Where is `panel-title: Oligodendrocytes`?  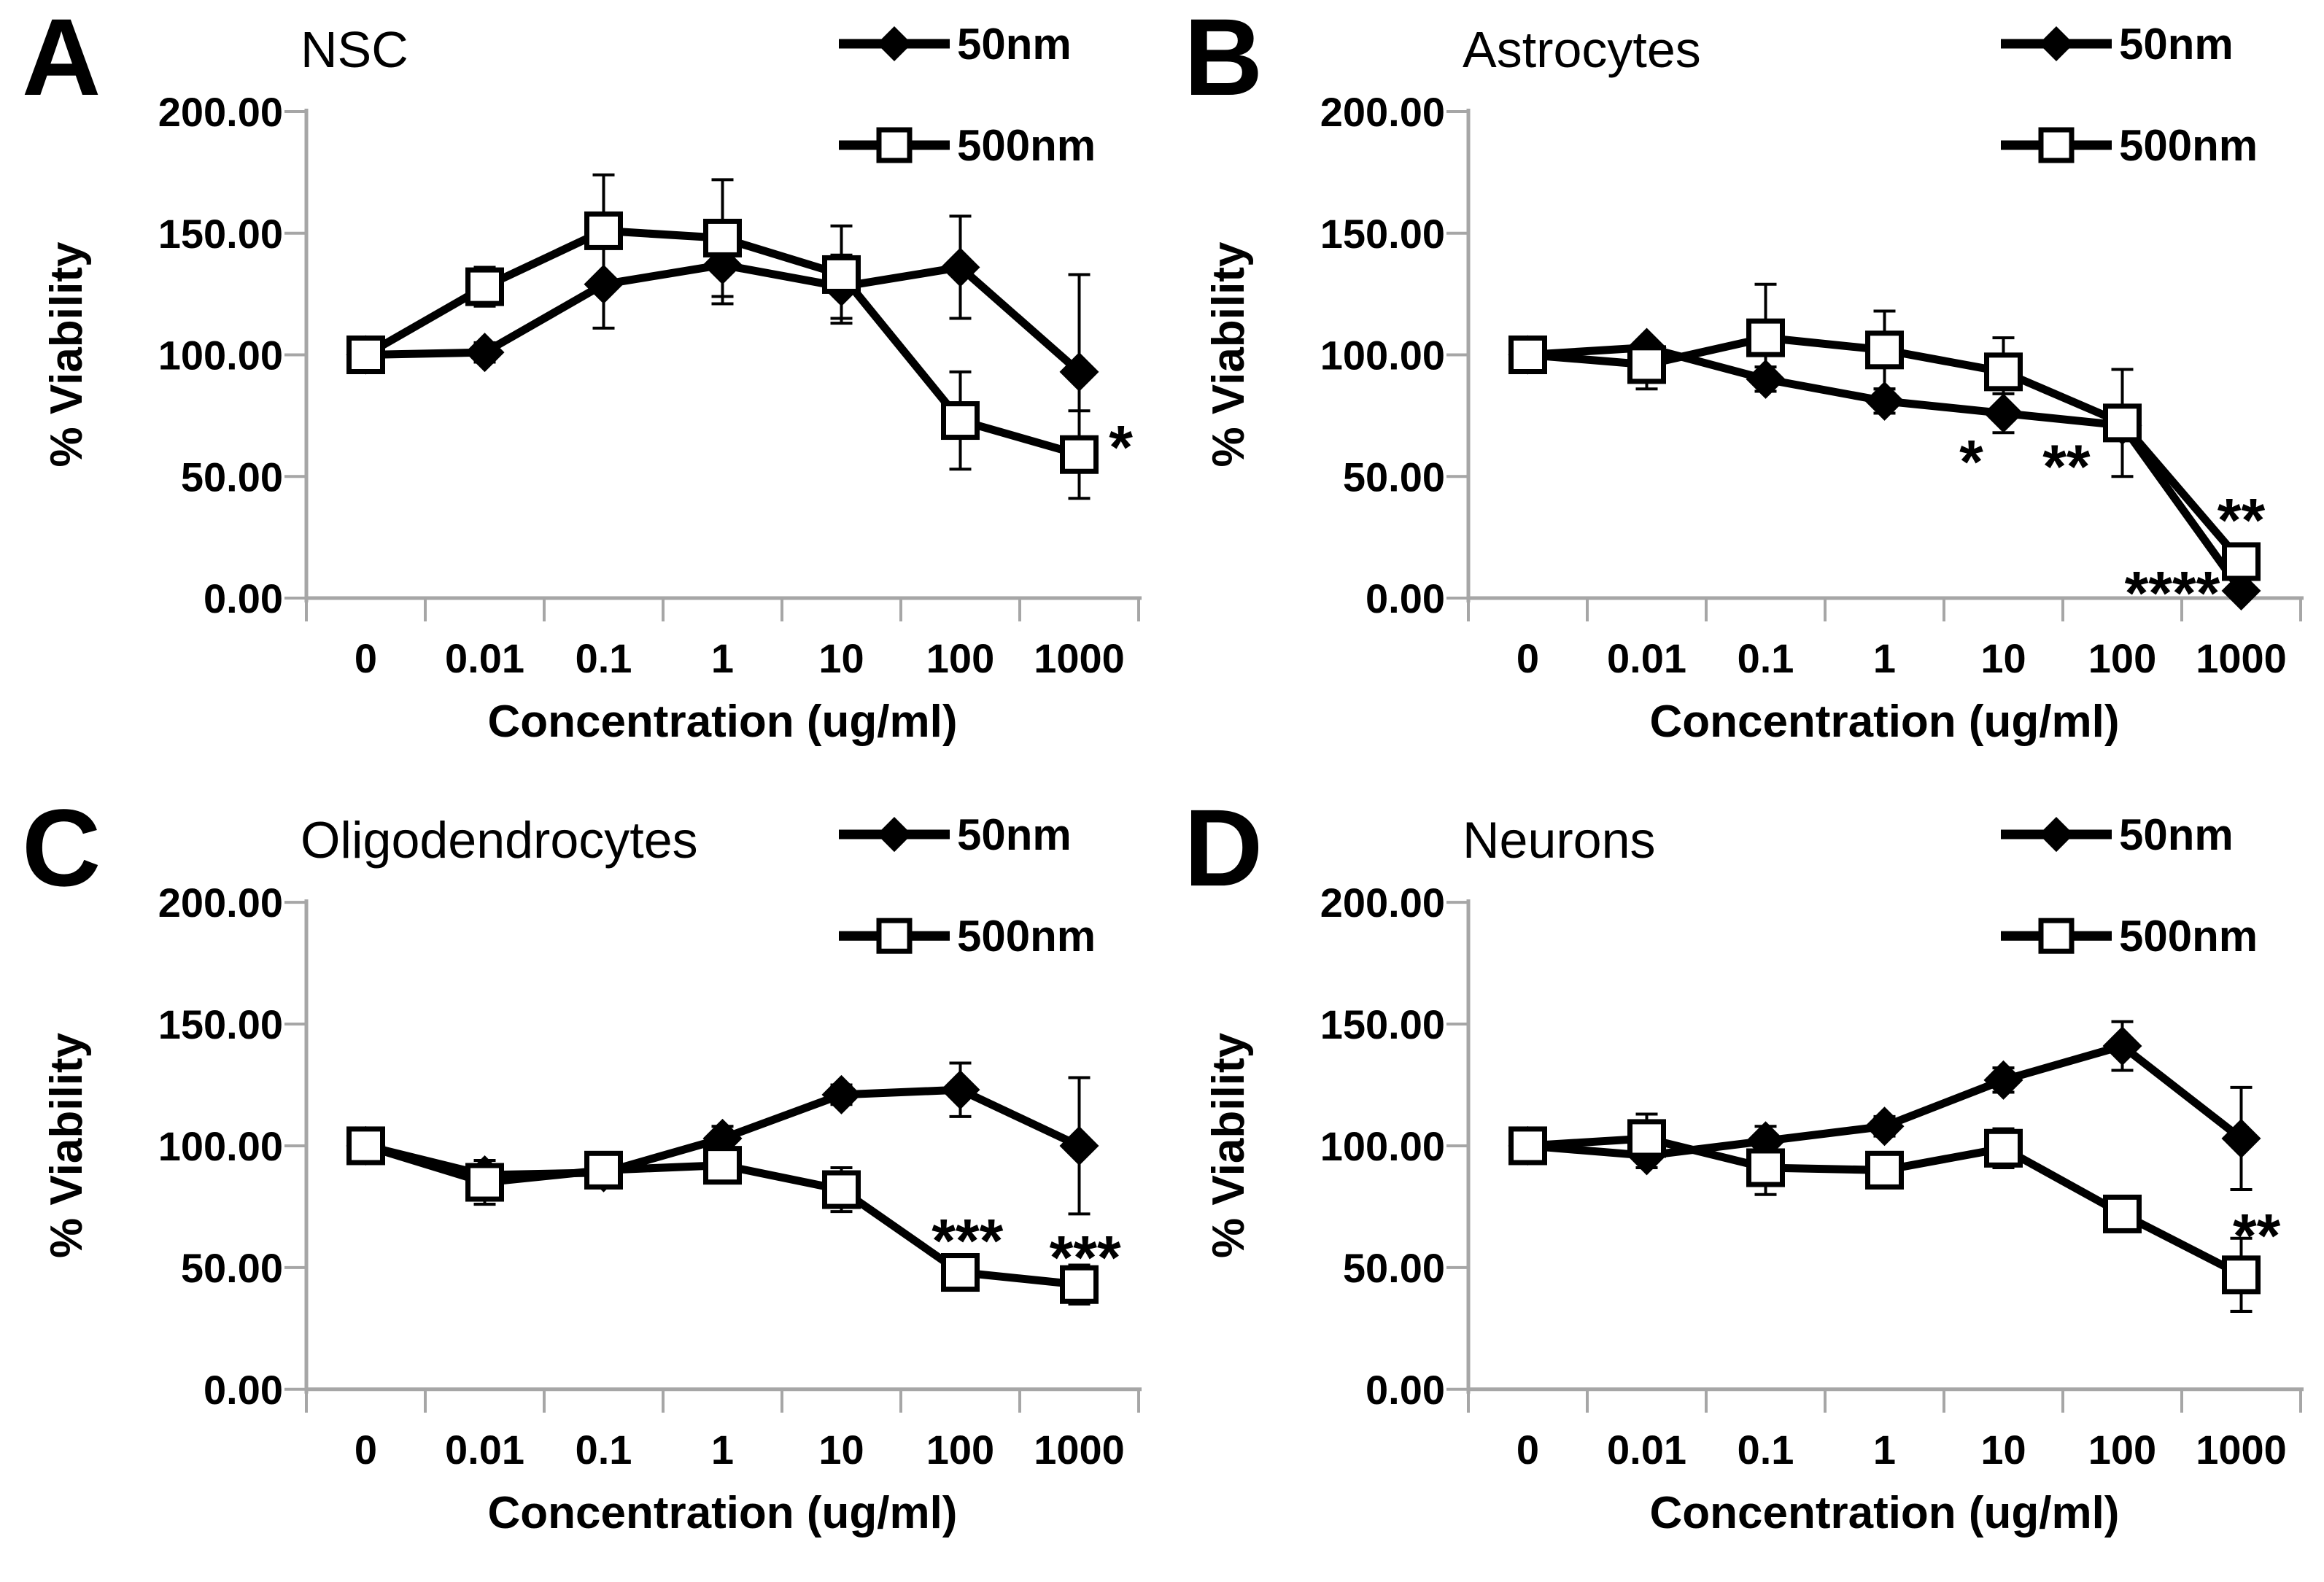 panel-title: Oligodendrocytes is located at coordinates (499, 840).